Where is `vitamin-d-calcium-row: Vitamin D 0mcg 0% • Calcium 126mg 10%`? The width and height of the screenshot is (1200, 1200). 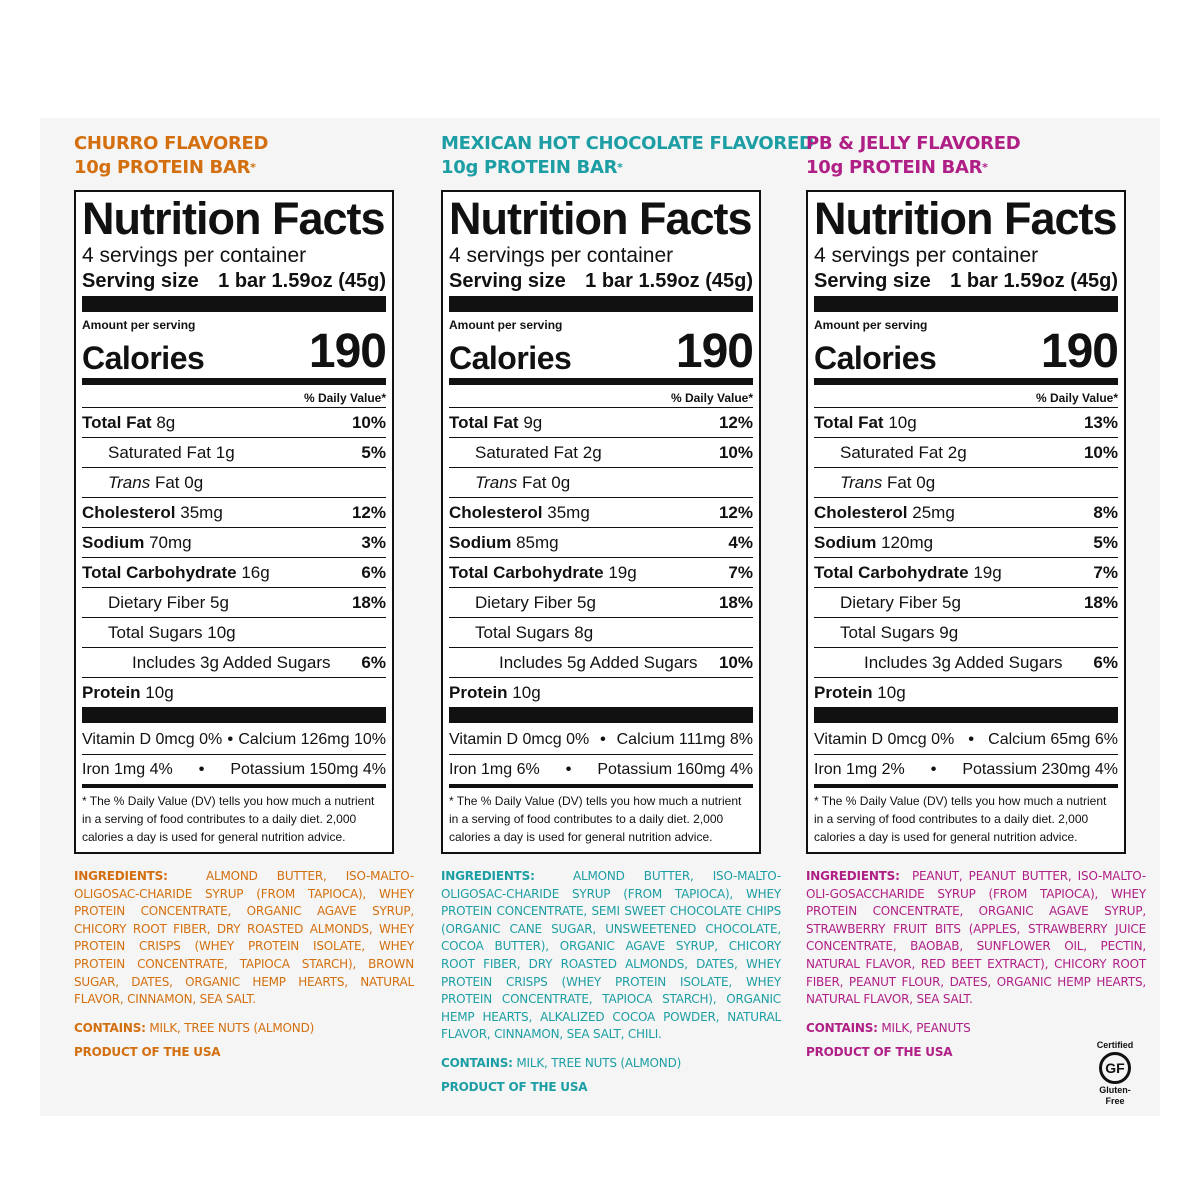 vitamin-d-calcium-row: Vitamin D 0mcg 0% • Calcium 126mg 10% is located at coordinates (234, 740).